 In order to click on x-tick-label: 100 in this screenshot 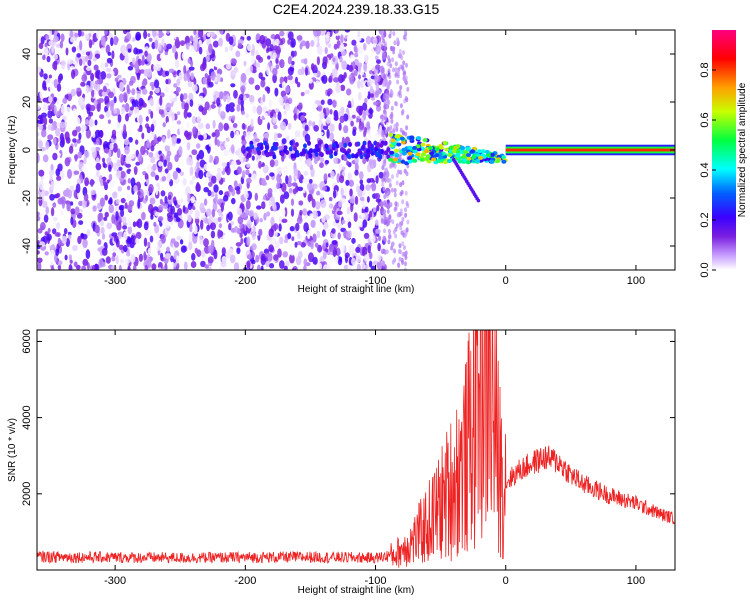, I will do `click(636, 281)`.